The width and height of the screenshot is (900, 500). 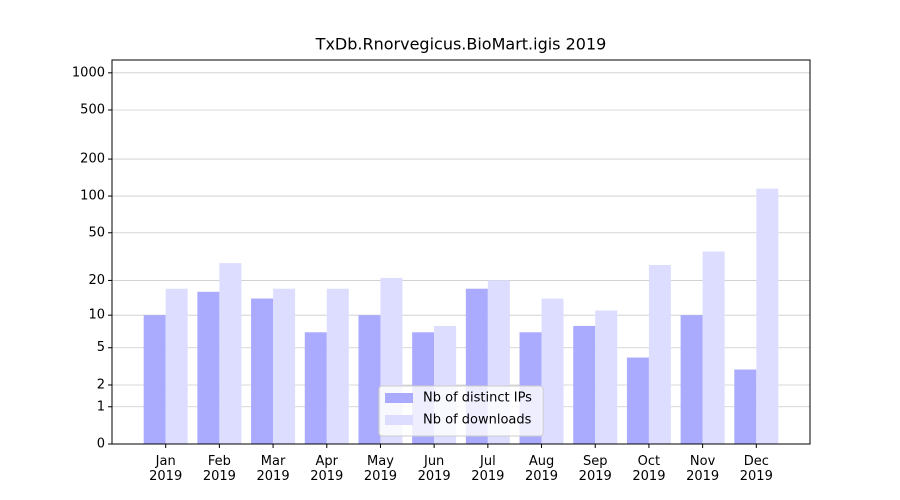 What do you see at coordinates (273, 469) in the screenshot?
I see `x-tick-label: Mar 2019` at bounding box center [273, 469].